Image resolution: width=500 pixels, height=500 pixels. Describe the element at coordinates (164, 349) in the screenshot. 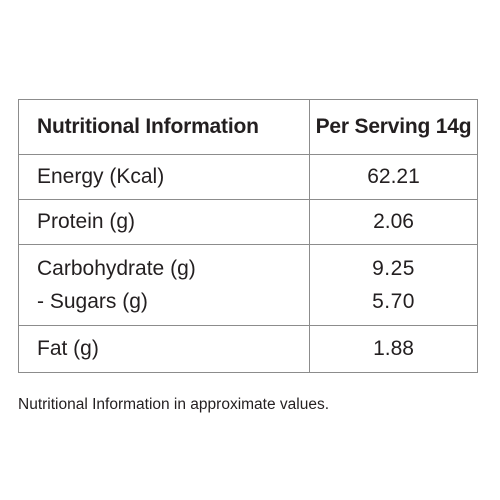

I see `fat-label: Fat (g)` at that location.